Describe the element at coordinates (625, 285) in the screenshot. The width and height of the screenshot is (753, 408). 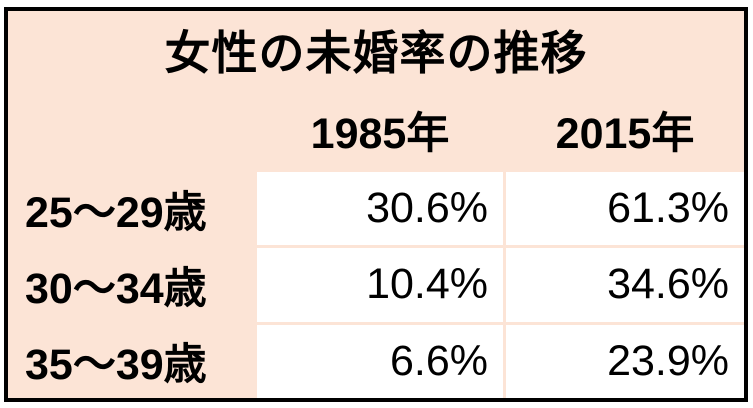
I see `cell-30-34-2015: 34.6%` at that location.